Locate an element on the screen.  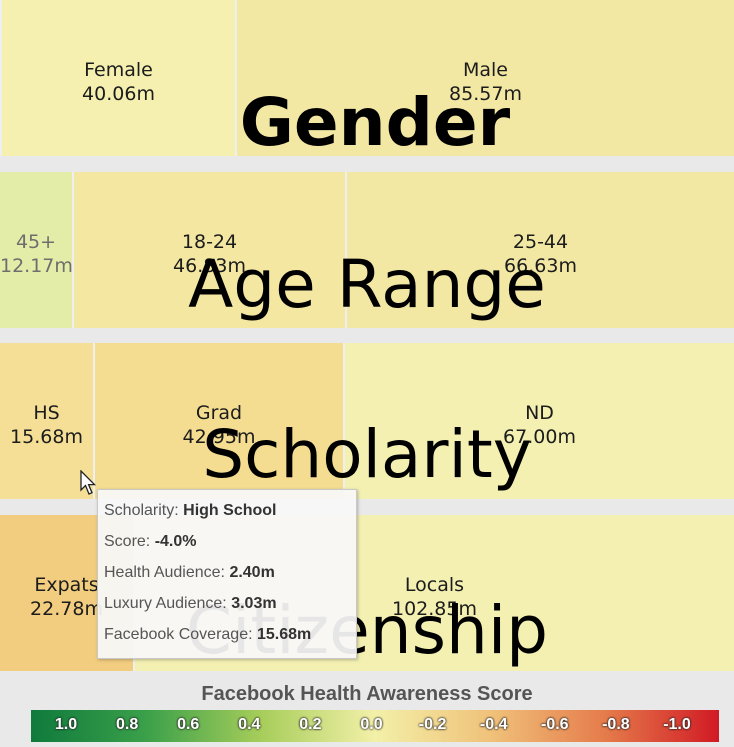
cell-value-label: 67.00m is located at coordinates (539, 437).